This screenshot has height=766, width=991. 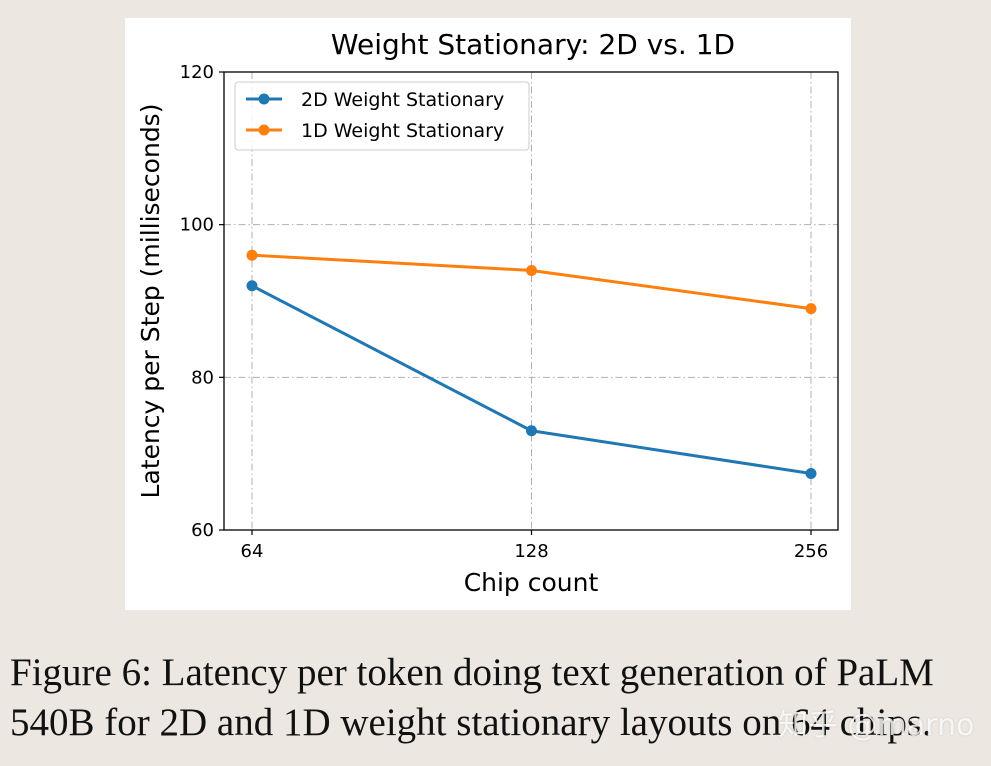 I want to click on y-axis-label: Latency per Step (milliseconds), so click(x=150, y=301).